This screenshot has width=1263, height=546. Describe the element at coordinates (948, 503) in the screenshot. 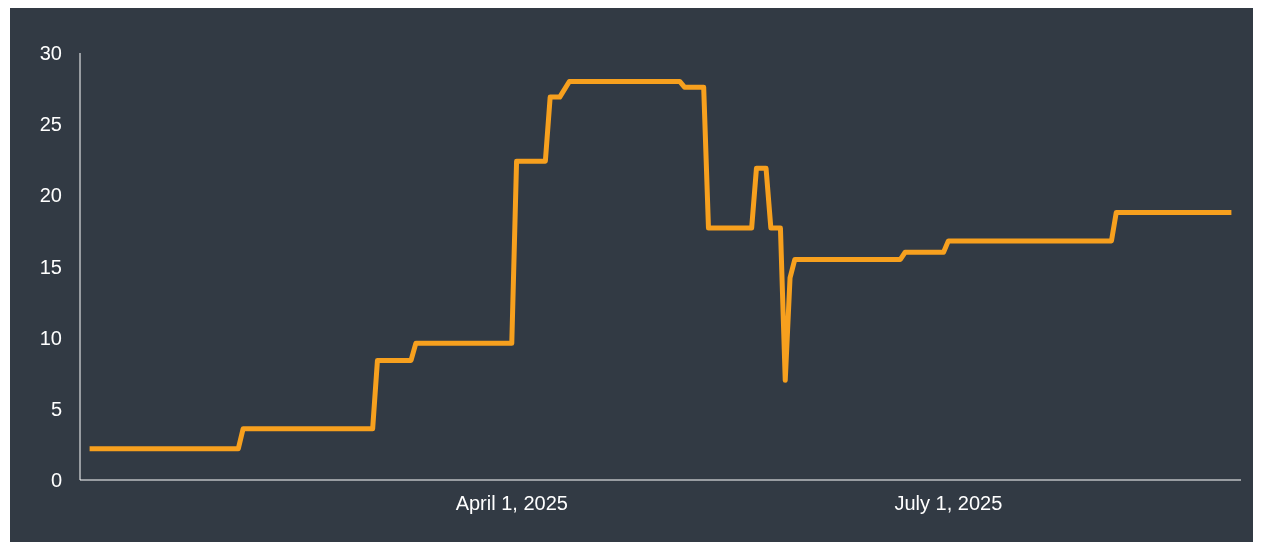

I see `x-tick-label: July 1, 2025` at that location.